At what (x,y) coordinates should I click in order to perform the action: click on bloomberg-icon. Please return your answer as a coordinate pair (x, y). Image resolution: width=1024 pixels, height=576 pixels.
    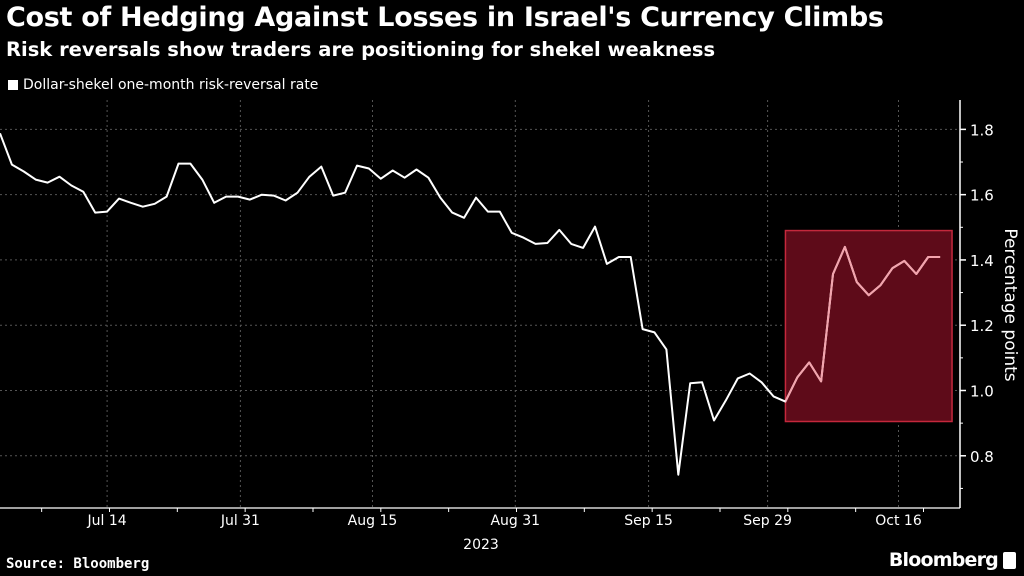
    Looking at the image, I should click on (1009, 560).